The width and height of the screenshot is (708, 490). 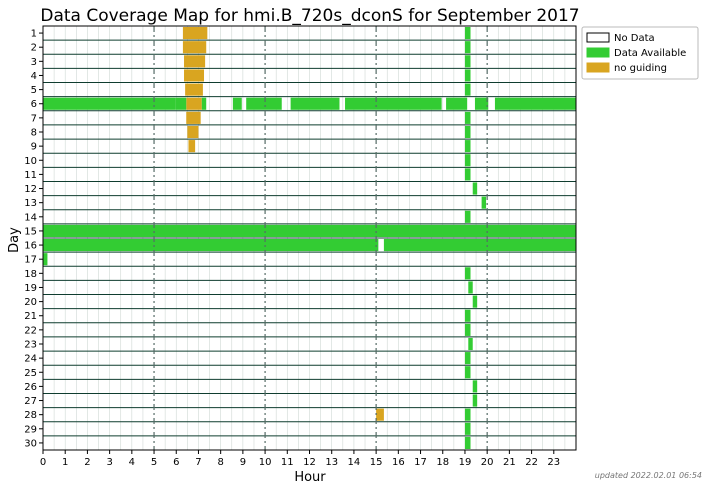 What do you see at coordinates (640, 68) in the screenshot?
I see `legend-label: no guiding` at bounding box center [640, 68].